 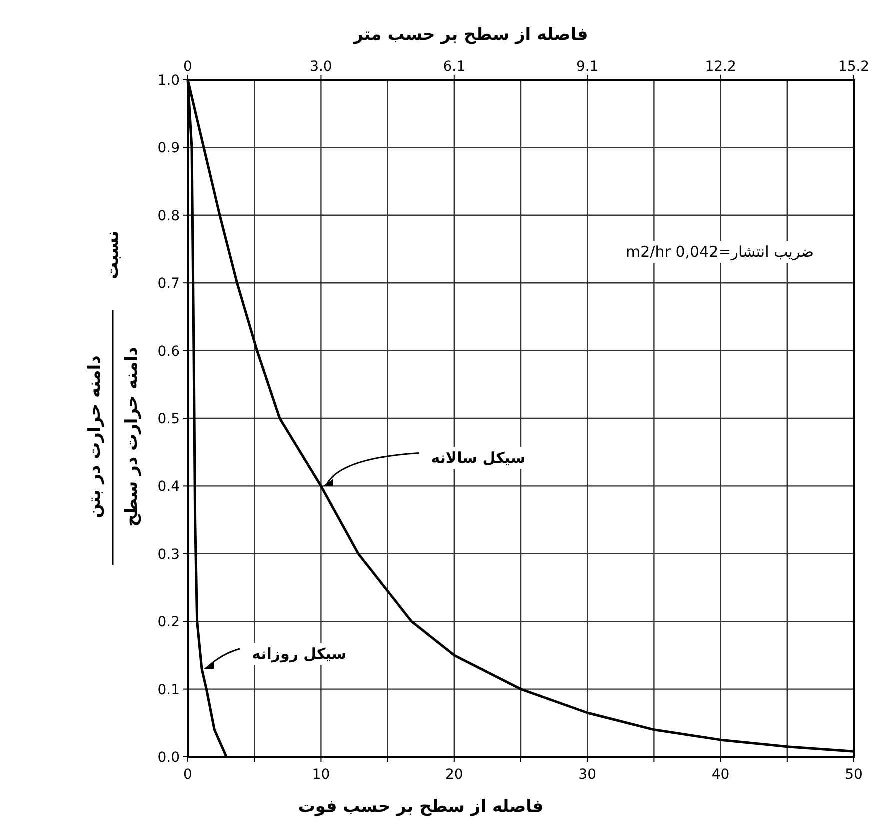 I want to click on y-tick-label: 0.5, so click(x=169, y=420).